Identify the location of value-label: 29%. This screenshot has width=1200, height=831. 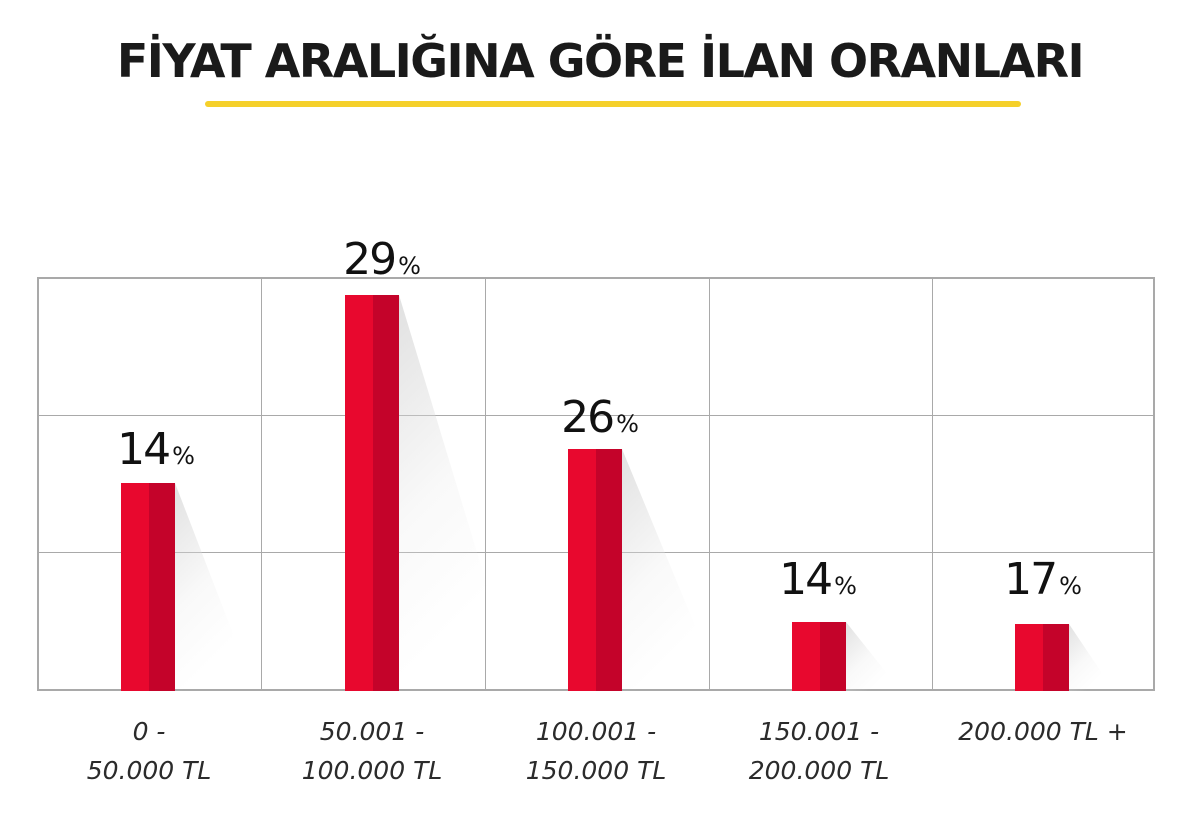
(382, 259).